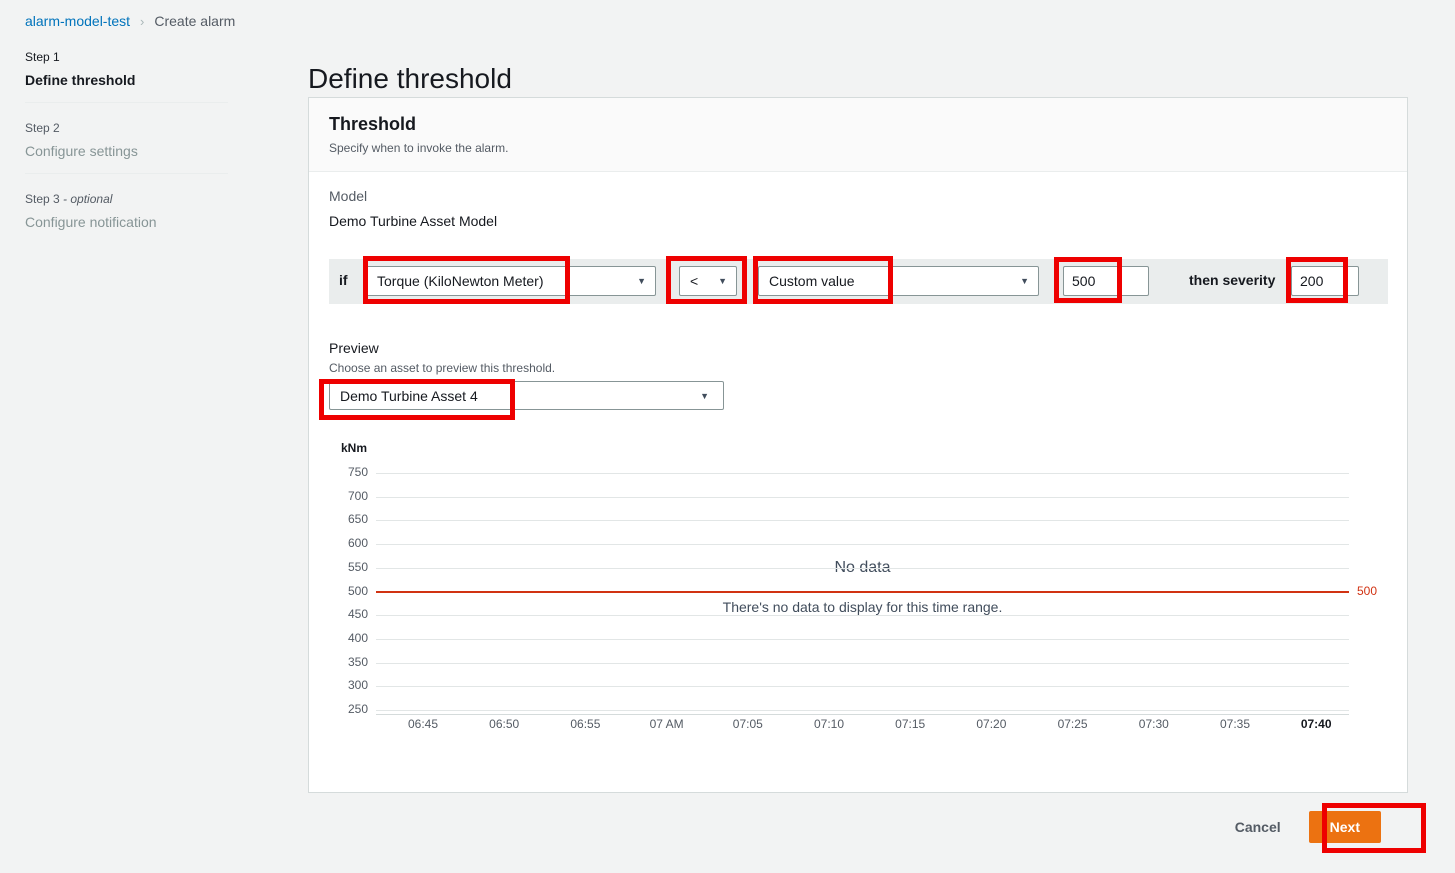  Describe the element at coordinates (343, 280) in the screenshot. I see `if-label: if` at that location.